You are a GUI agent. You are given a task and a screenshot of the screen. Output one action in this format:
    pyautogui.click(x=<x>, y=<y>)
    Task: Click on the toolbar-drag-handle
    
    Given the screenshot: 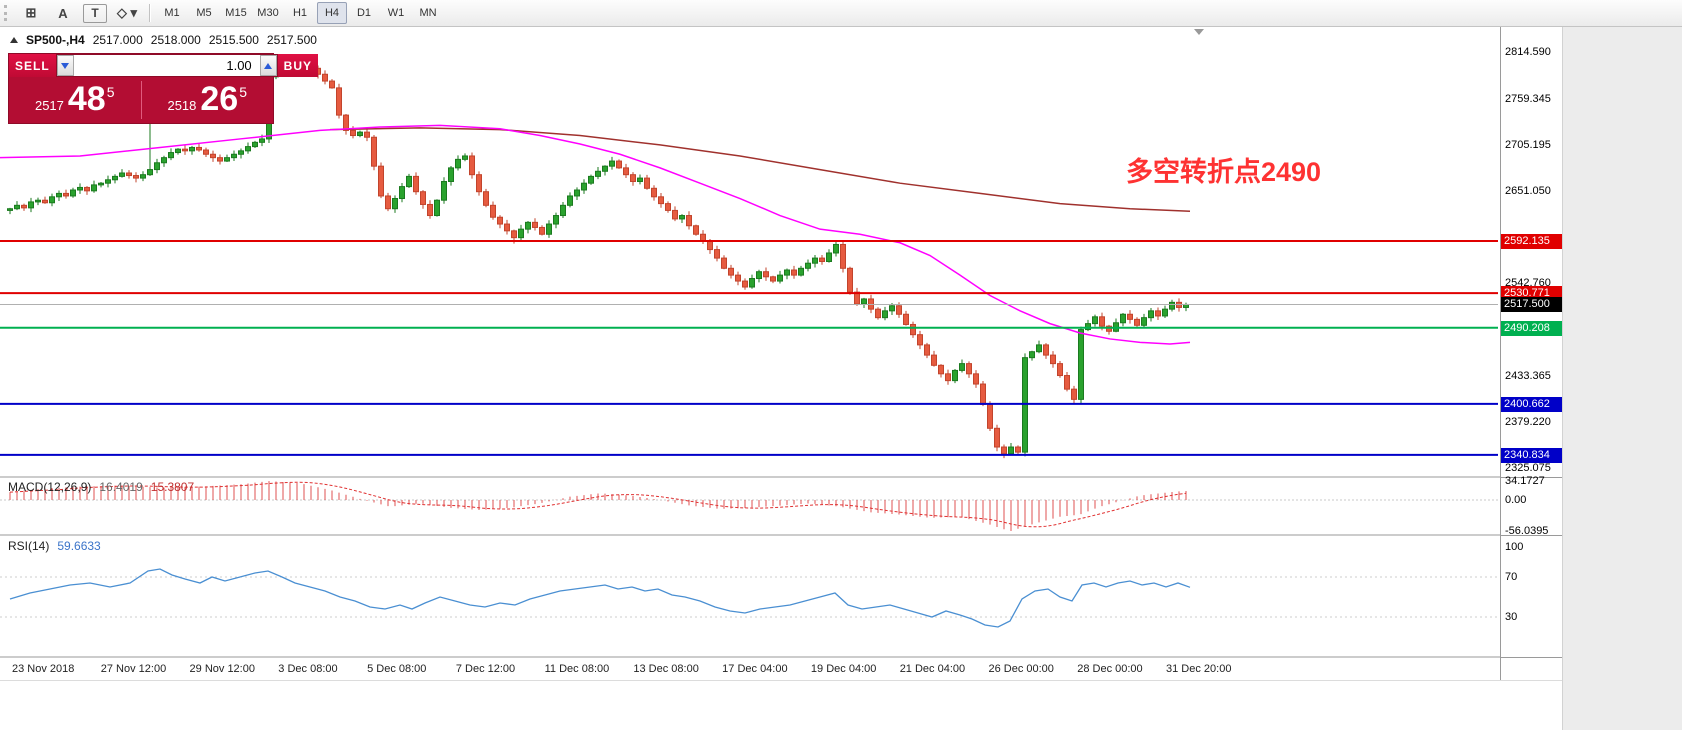 What is the action you would take?
    pyautogui.click(x=7, y=13)
    